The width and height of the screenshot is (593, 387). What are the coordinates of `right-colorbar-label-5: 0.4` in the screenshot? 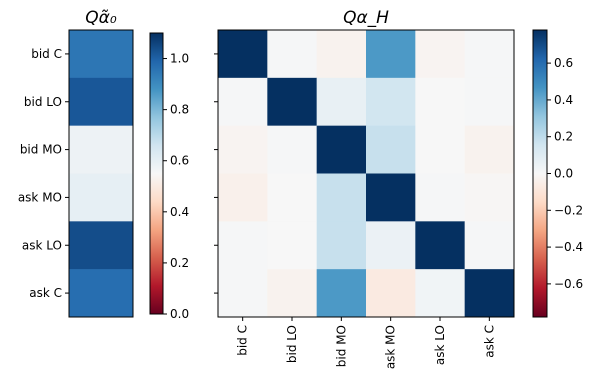 It's located at (563, 100).